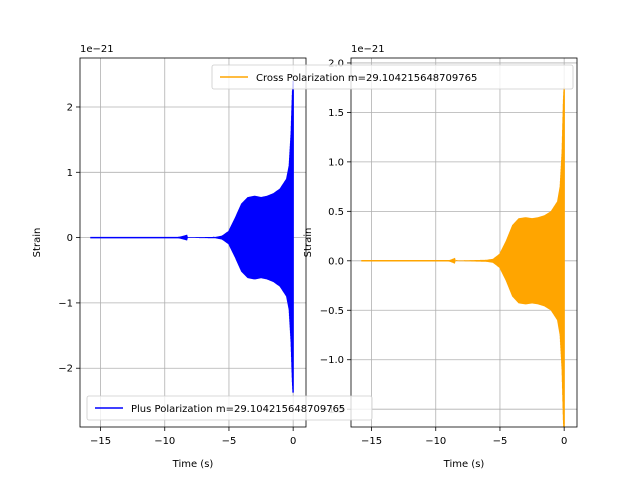  I want to click on y-tick-label: −1.0, so click(332, 360).